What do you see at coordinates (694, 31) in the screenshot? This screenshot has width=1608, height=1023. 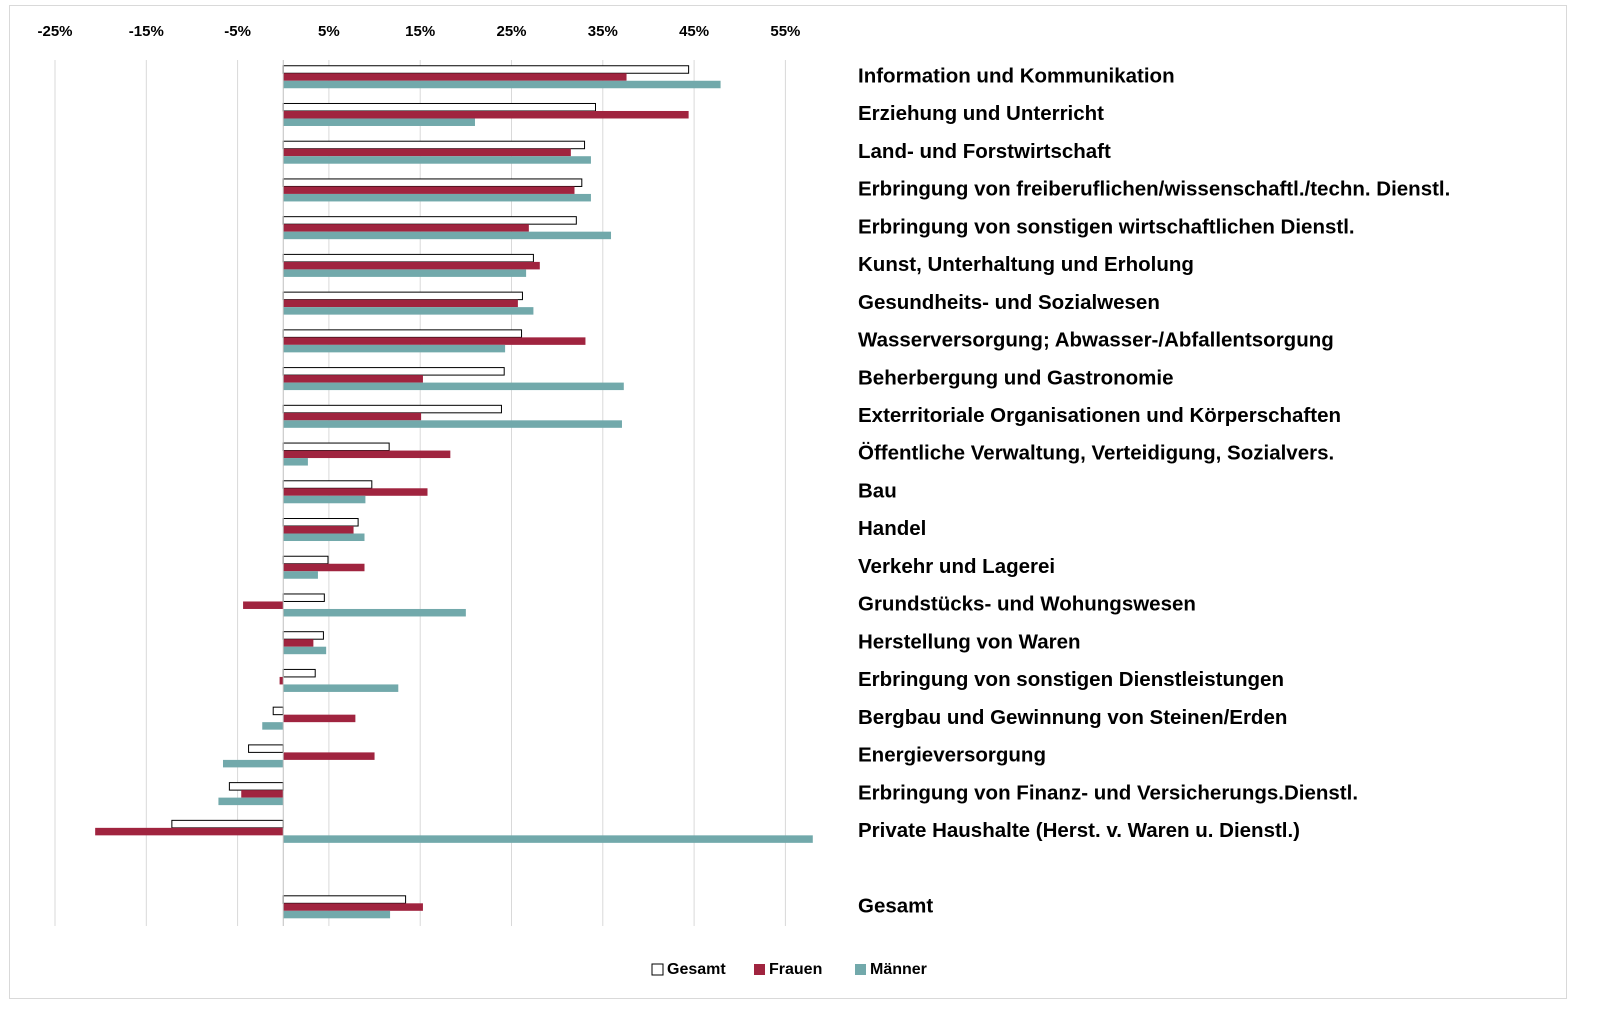 I see `x-tick-label: 45%` at bounding box center [694, 31].